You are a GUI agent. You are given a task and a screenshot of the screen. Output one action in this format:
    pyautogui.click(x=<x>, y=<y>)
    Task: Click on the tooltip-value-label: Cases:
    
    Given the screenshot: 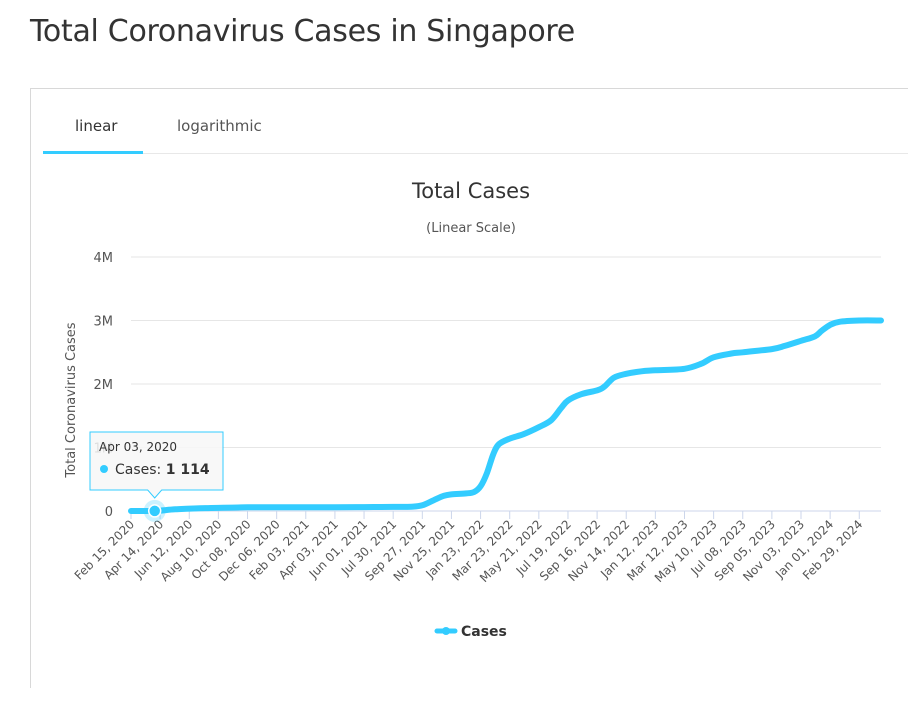 What is the action you would take?
    pyautogui.click(x=140, y=470)
    